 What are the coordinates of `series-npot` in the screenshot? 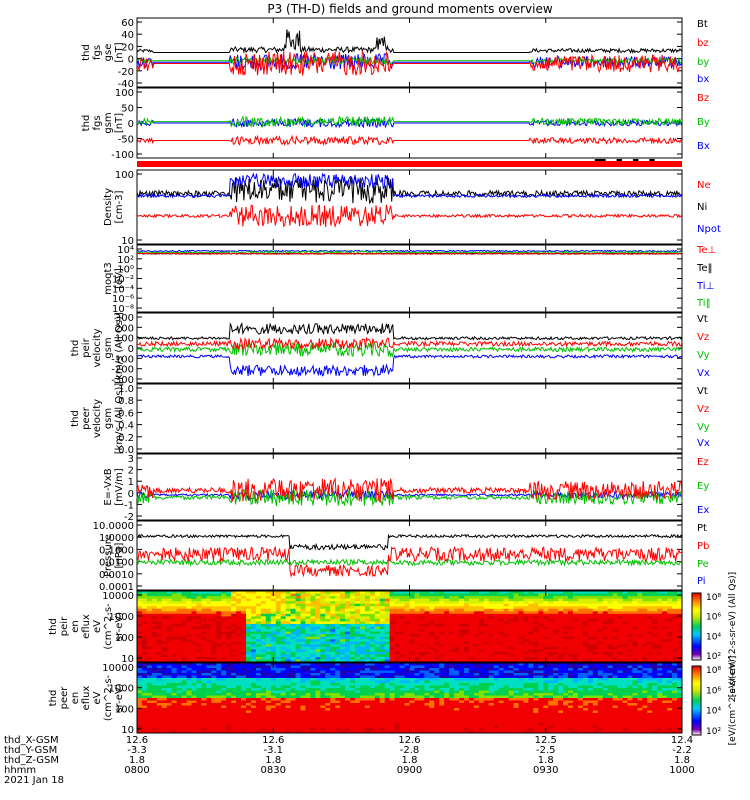 It's located at (409, 185).